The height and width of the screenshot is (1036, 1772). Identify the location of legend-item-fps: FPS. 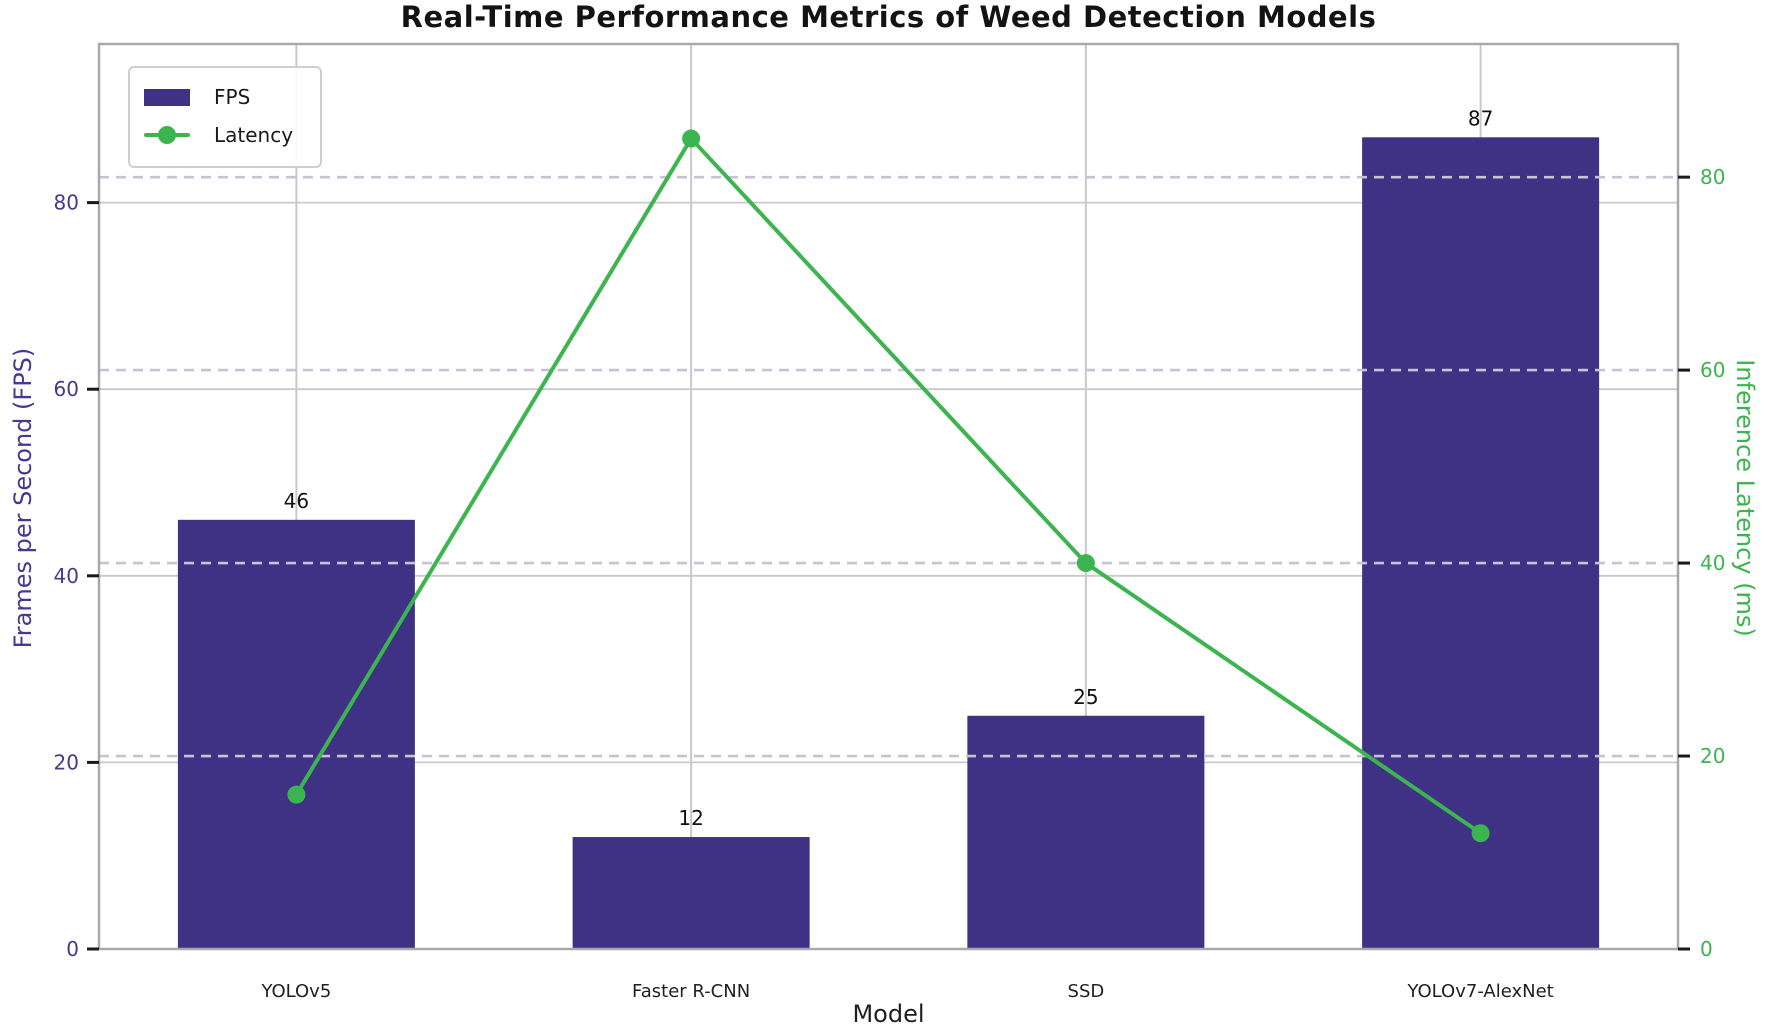
(232, 97).